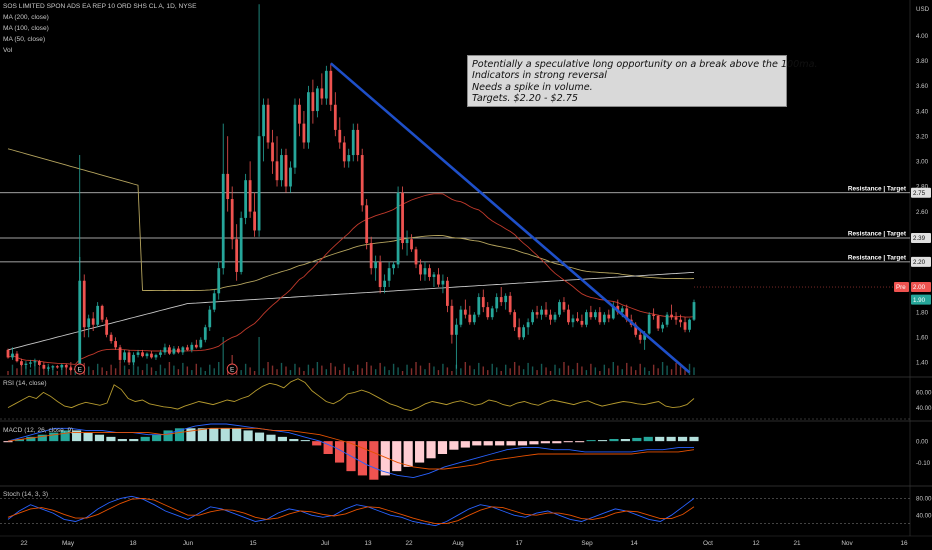  What do you see at coordinates (24, 543) in the screenshot?
I see `time-tick-label: 22` at bounding box center [24, 543].